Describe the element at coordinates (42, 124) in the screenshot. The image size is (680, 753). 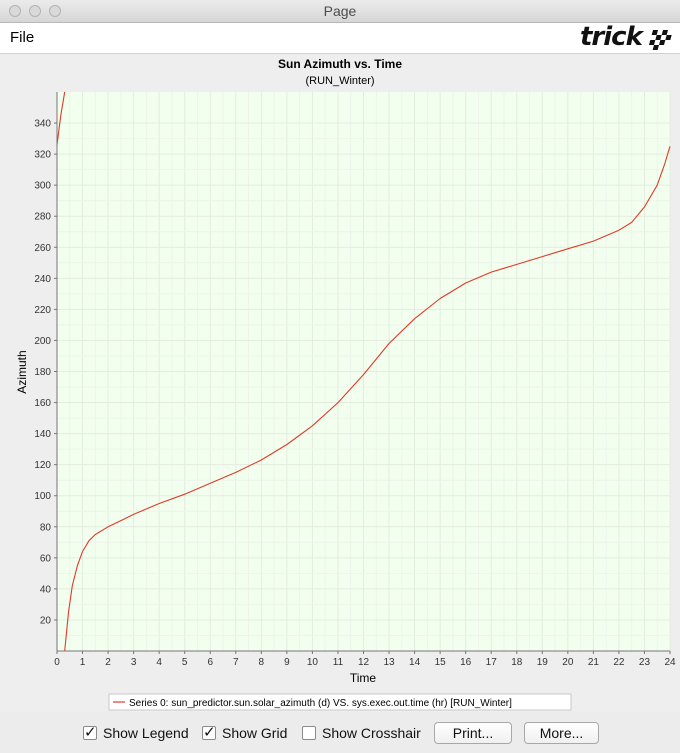
I see `y-tick-label: 340` at that location.